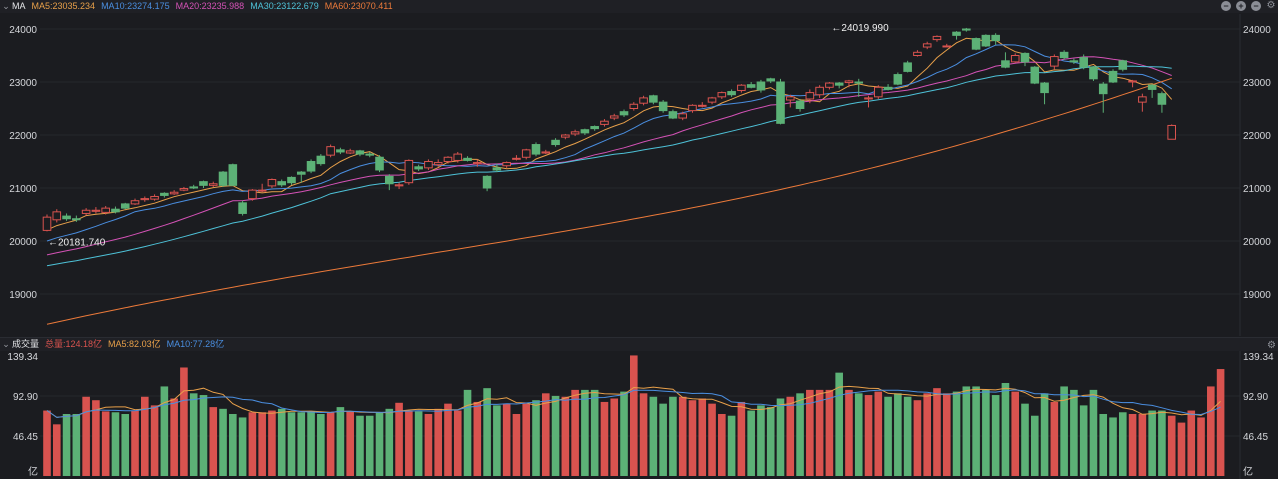  What do you see at coordinates (860, 28) in the screenshot?
I see `high-annotation: ←24019.990` at bounding box center [860, 28].